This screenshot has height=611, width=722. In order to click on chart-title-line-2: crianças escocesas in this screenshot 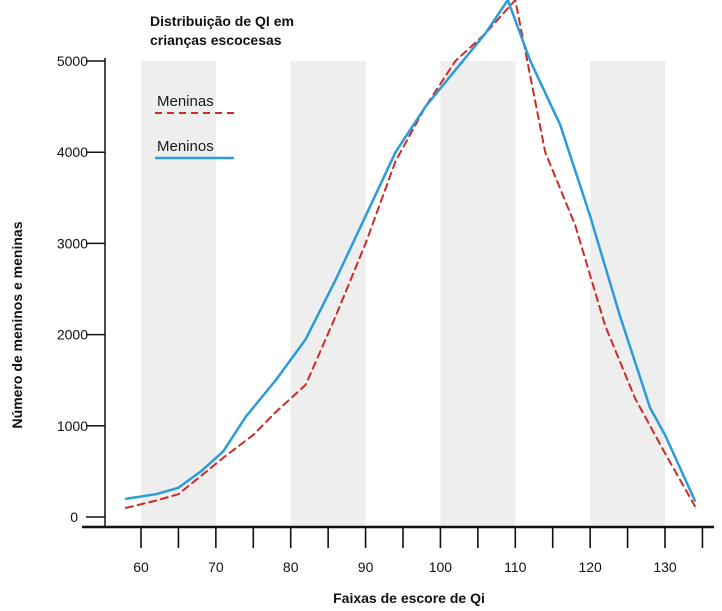, I will do `click(216, 40)`.